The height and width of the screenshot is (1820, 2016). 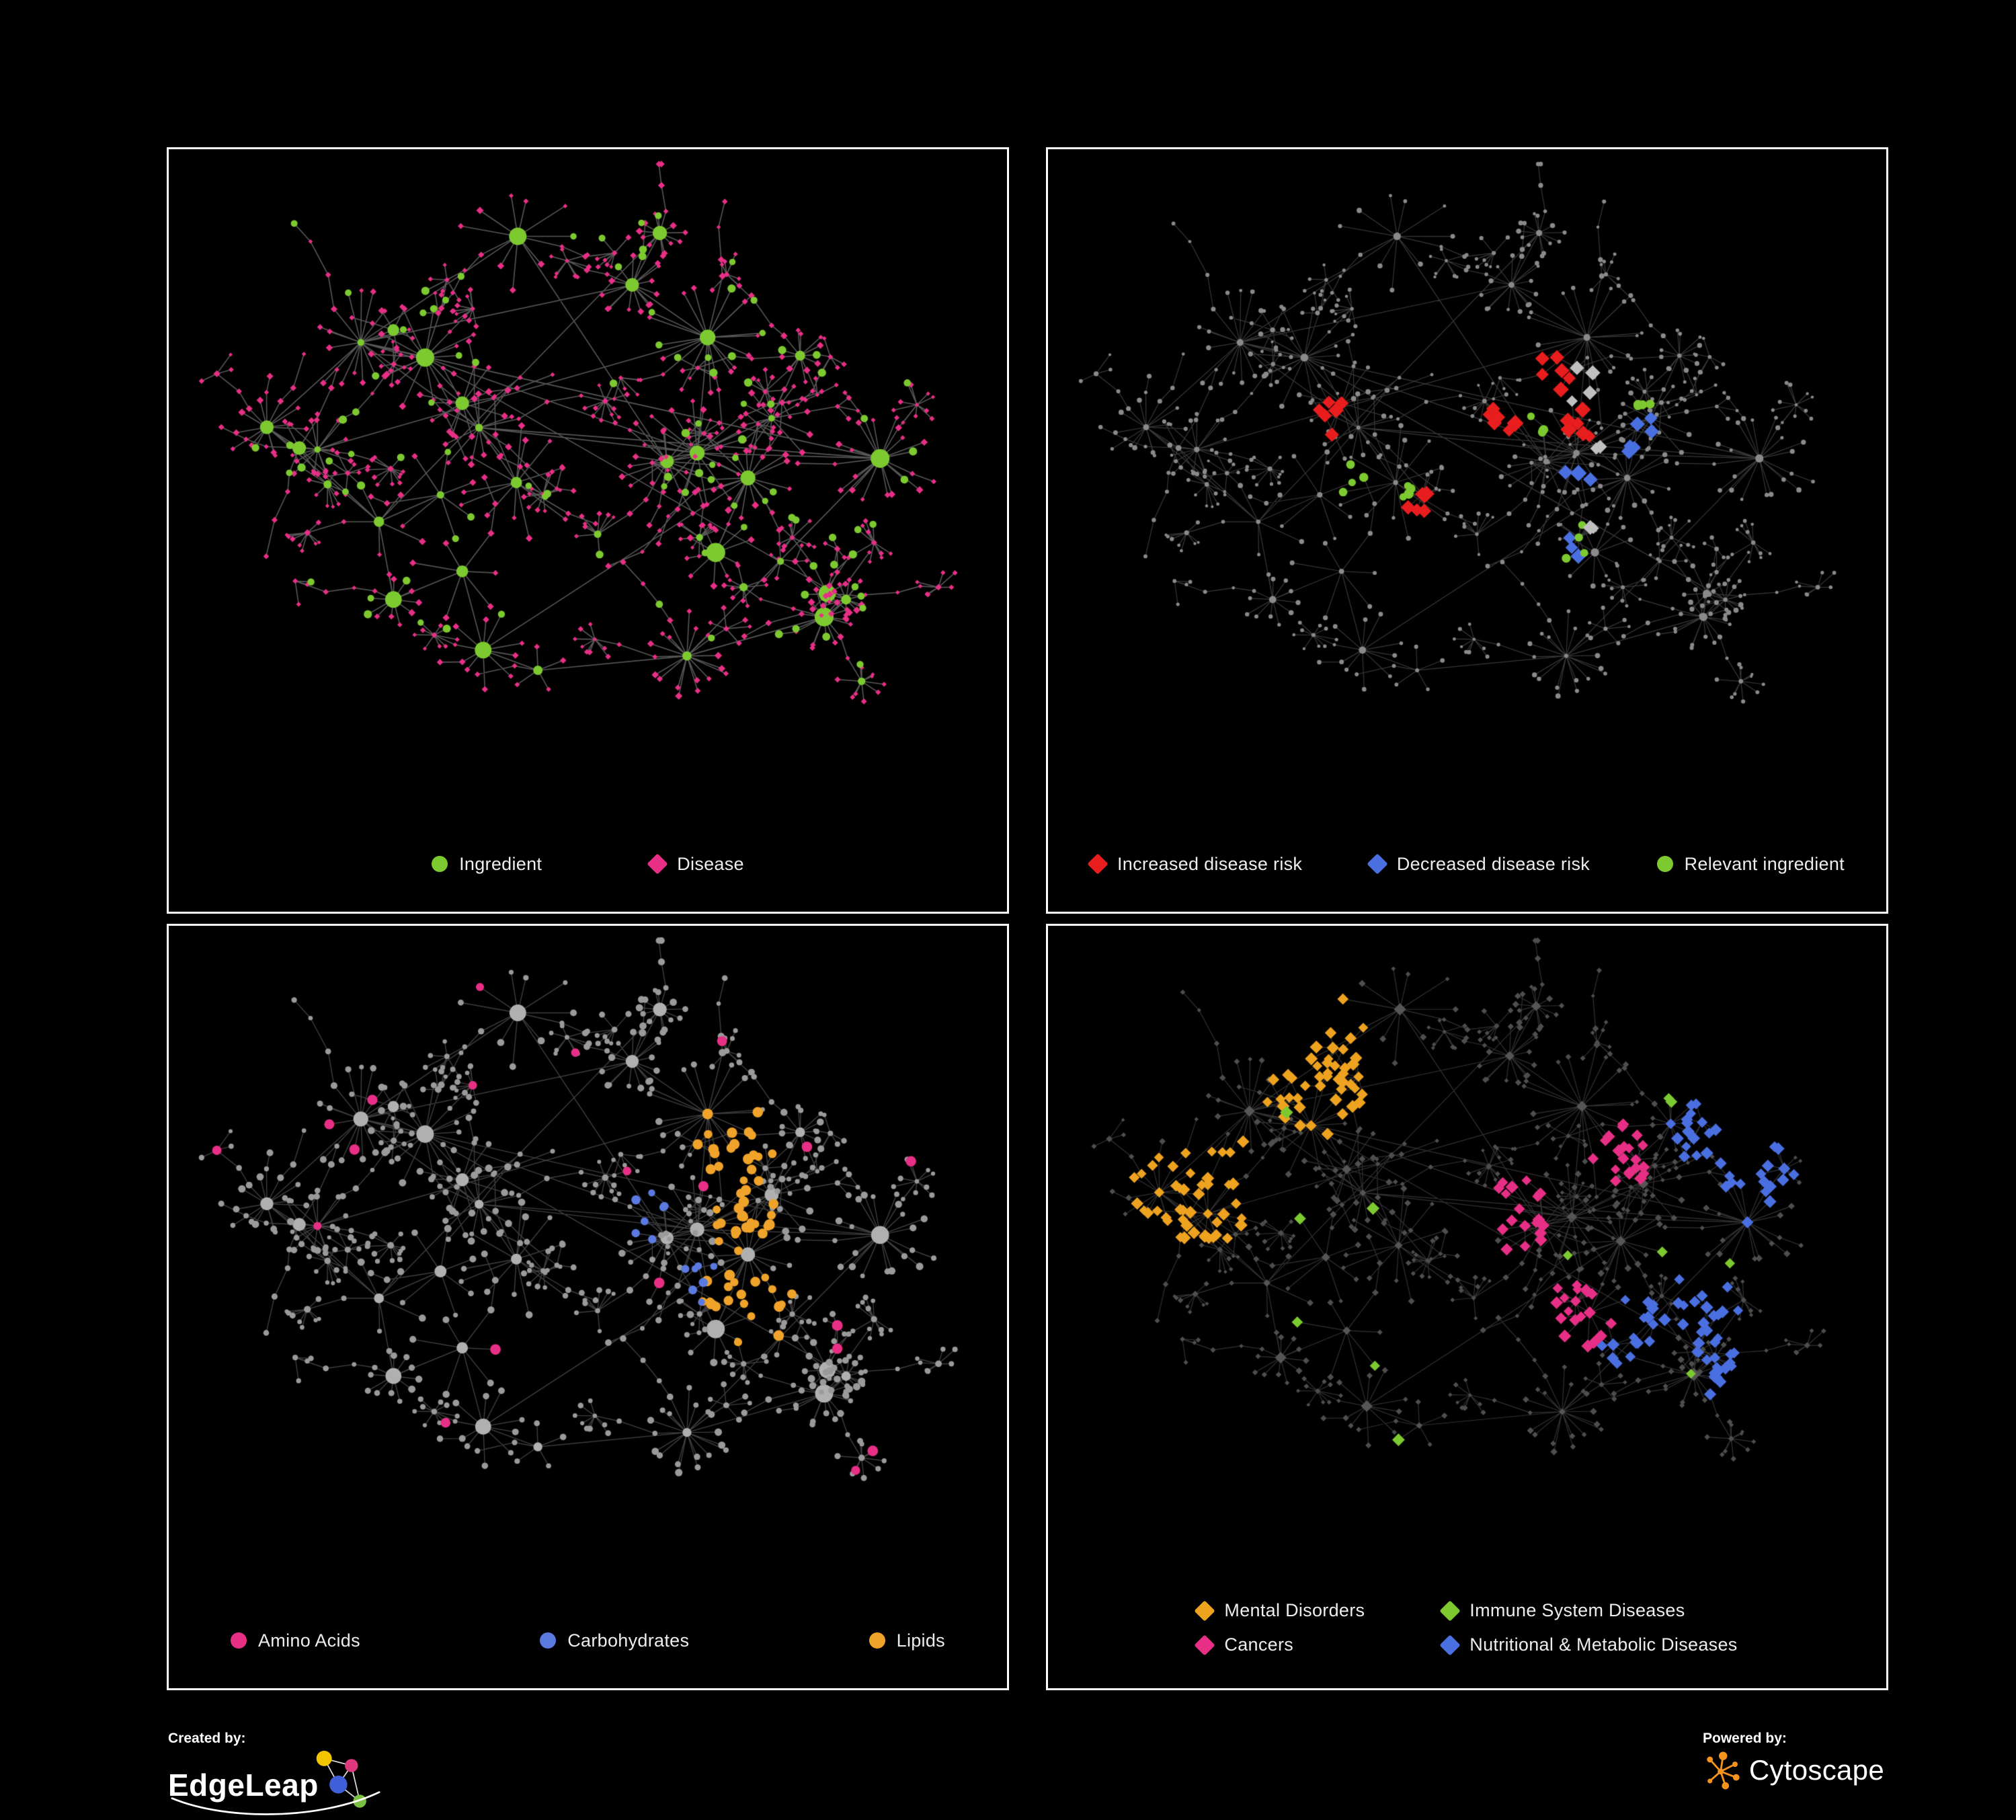 I want to click on legend-label-carbohydrates: Carbohydrates, so click(x=628, y=1640).